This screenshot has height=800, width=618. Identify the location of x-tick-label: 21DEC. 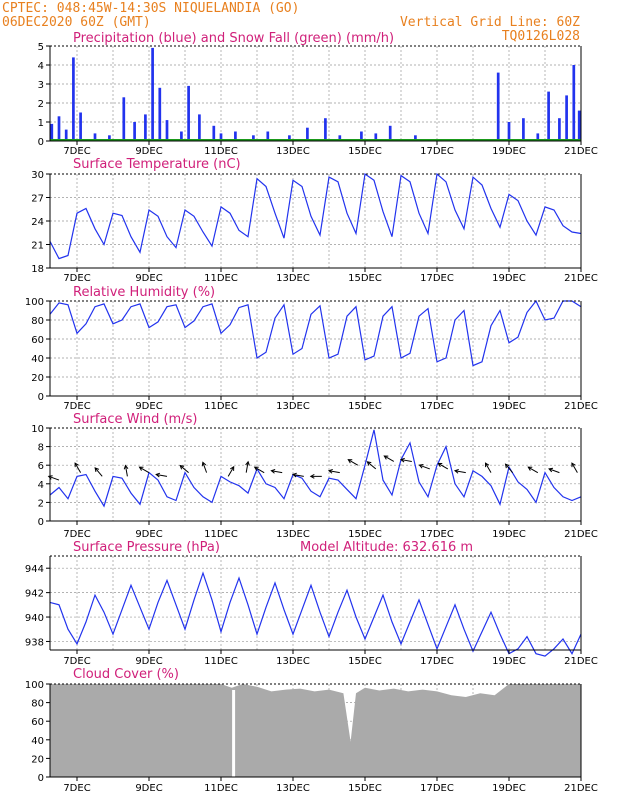
(581, 534).